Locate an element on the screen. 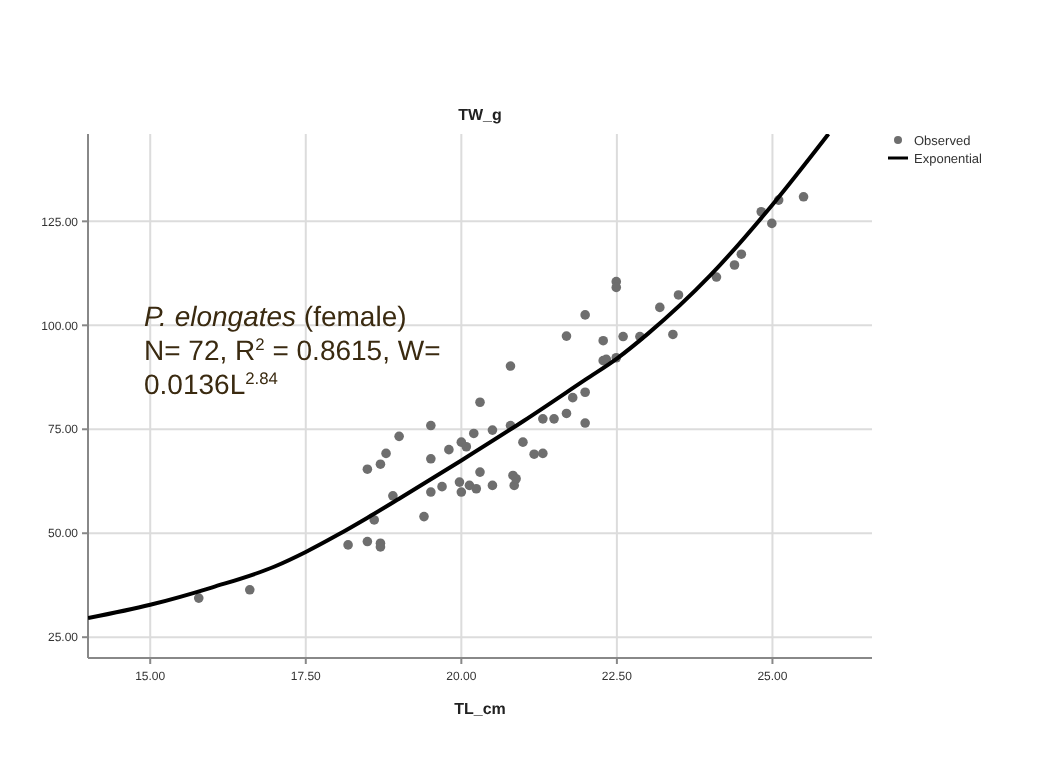  y-axis-title: TW_g is located at coordinates (480, 115).